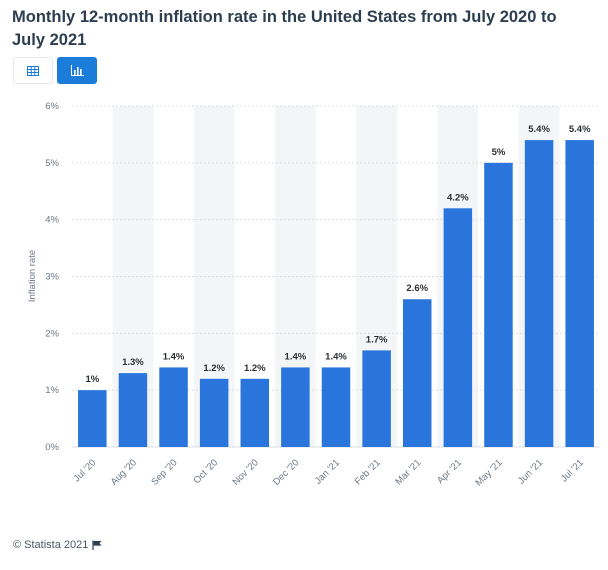 Image resolution: width=608 pixels, height=570 pixels. I want to click on y-tick-label: 2%, so click(52, 333).